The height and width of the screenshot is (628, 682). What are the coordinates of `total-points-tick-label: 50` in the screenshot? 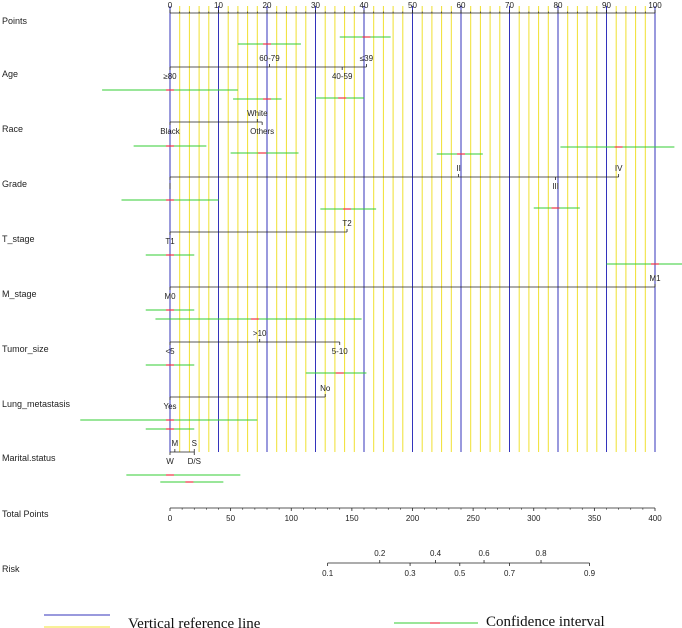 It's located at (230, 518).